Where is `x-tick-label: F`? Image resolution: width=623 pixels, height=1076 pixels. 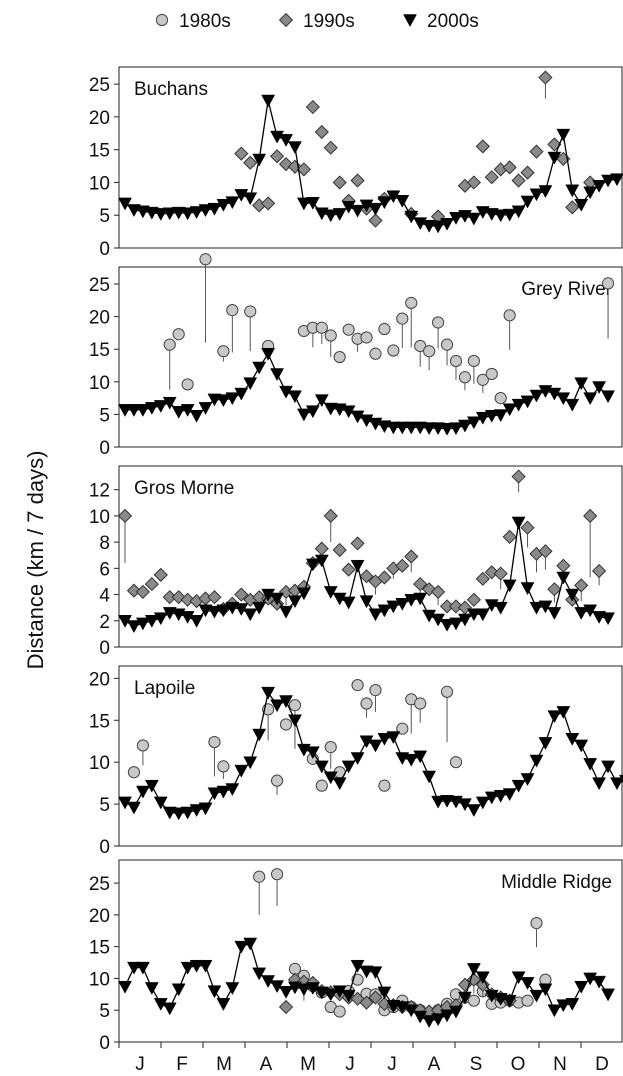 x-tick-label: F is located at coordinates (182, 1064).